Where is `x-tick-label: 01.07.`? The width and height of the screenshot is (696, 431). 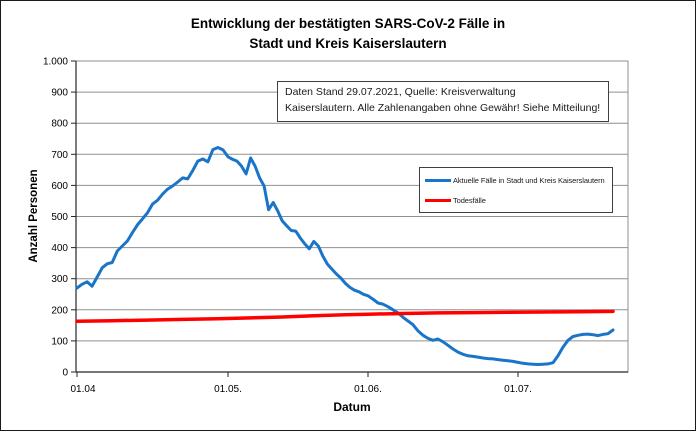 x-tick-label: 01.07. is located at coordinates (518, 389).